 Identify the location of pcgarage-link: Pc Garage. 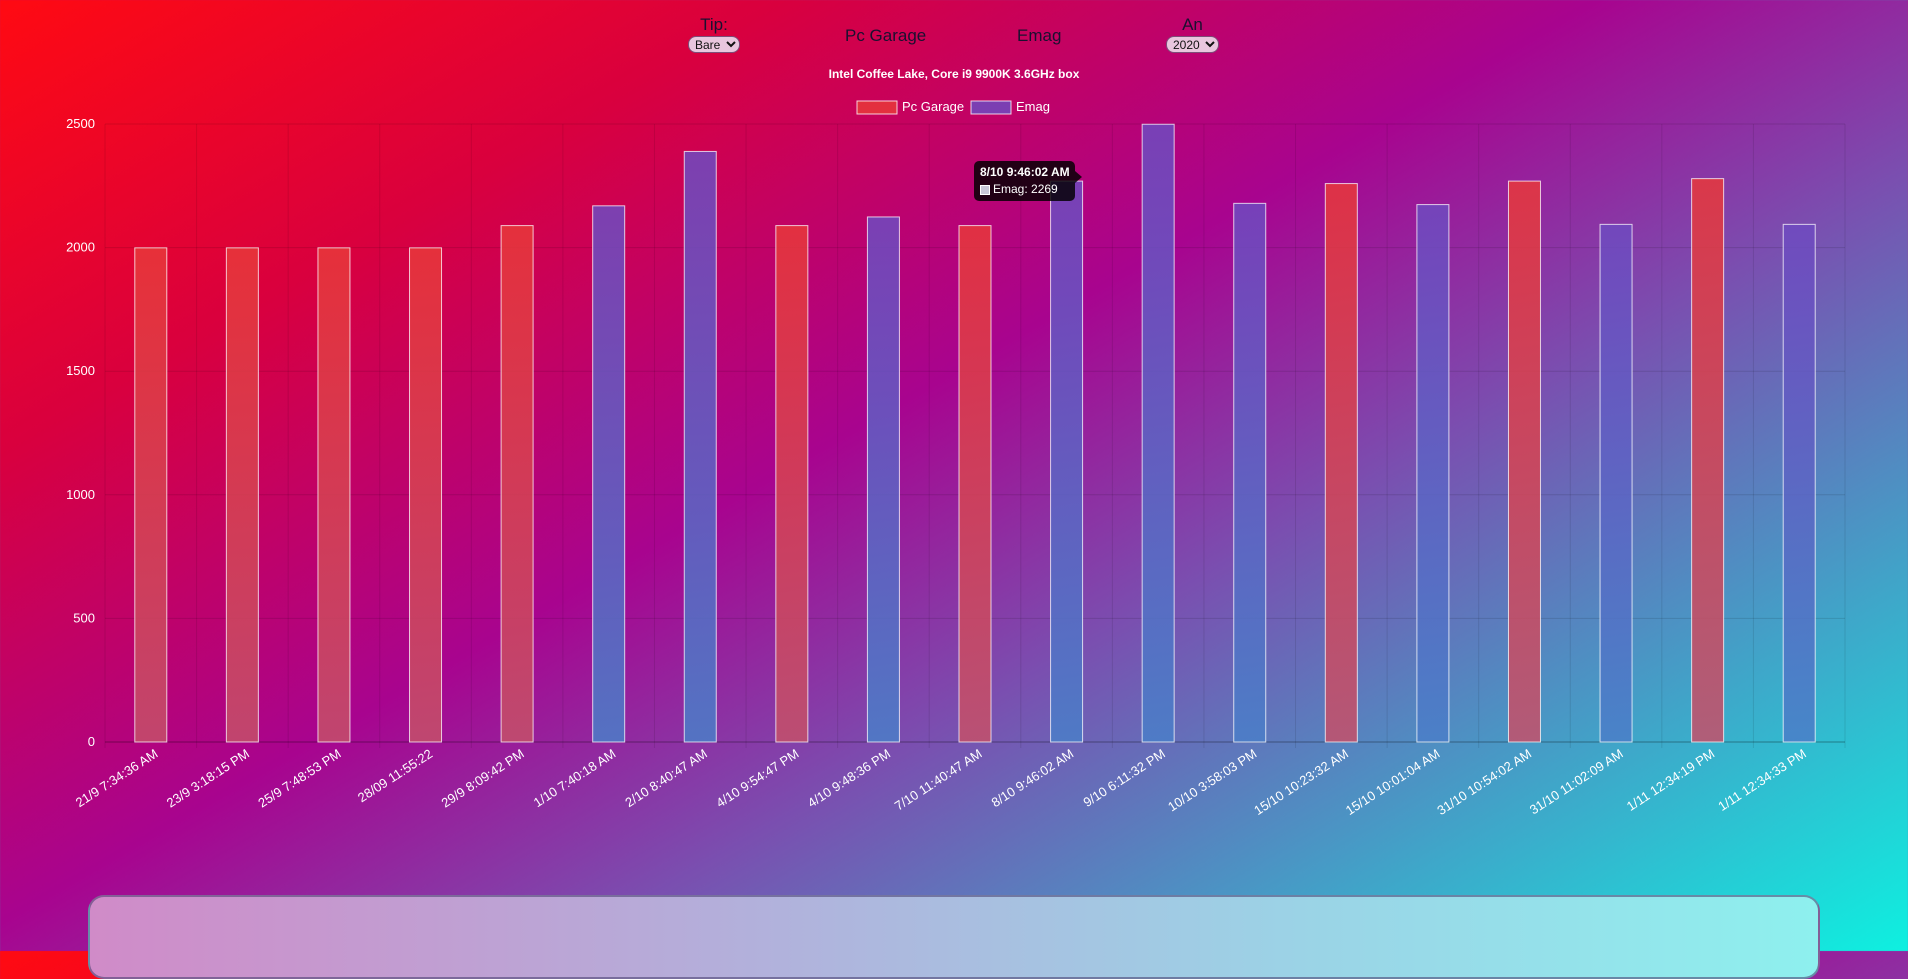
(886, 35).